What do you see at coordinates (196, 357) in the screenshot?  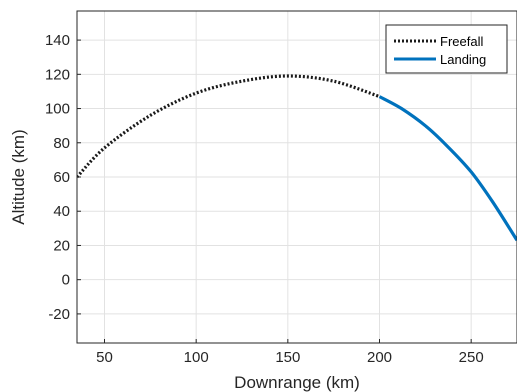 I see `x-tick-label: 100` at bounding box center [196, 357].